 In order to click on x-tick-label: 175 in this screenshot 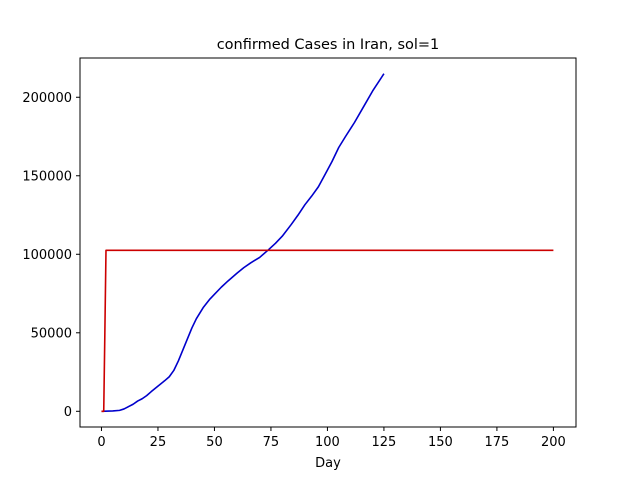, I will do `click(496, 442)`.